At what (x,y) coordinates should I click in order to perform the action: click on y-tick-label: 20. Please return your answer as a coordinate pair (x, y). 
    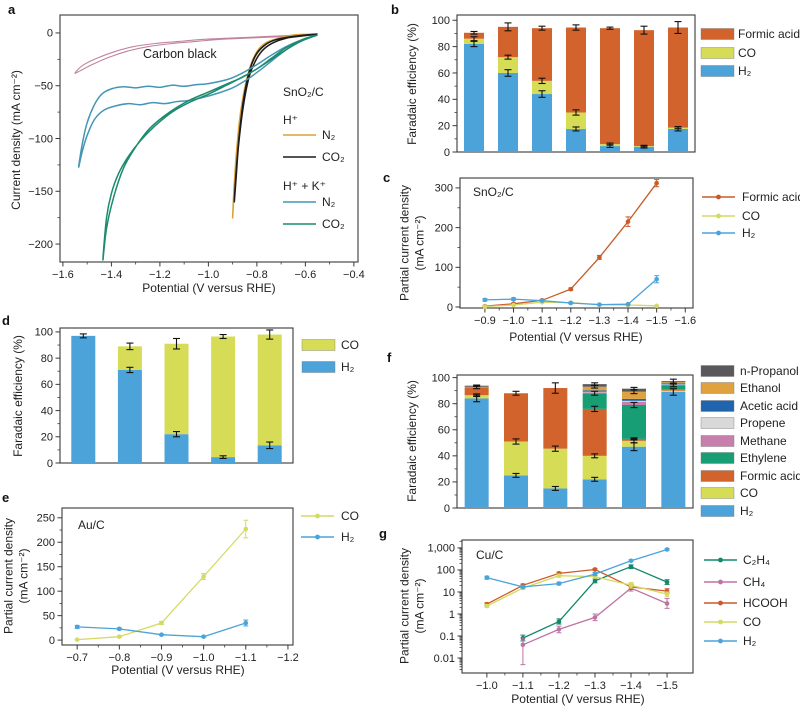
    Looking at the image, I should click on (47, 438).